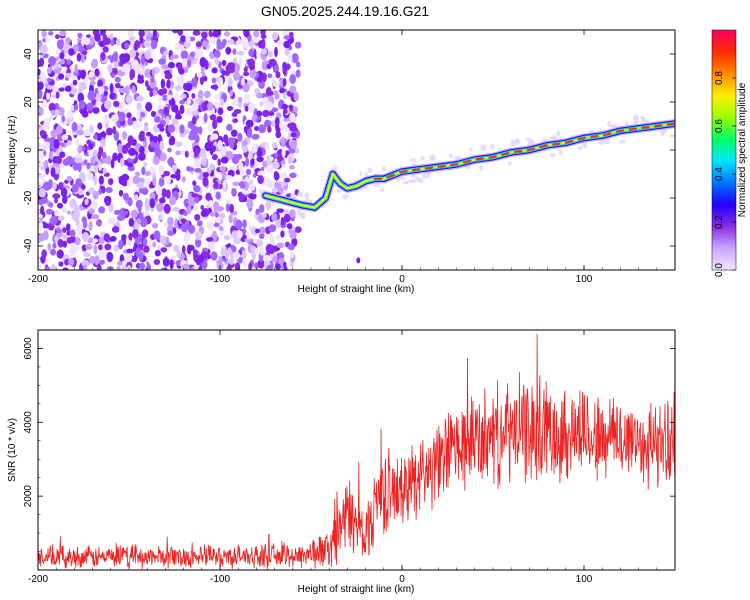 The height and width of the screenshot is (600, 750). Describe the element at coordinates (345, 11) in the screenshot. I see `figure-title: GN05.2025.244.19.16.G21` at that location.